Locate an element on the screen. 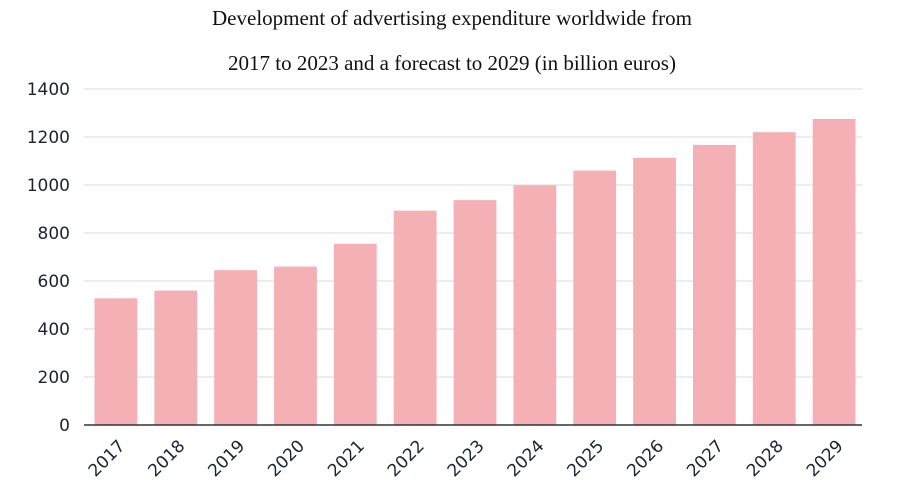  y-tick-label: 1200 is located at coordinates (48, 138).